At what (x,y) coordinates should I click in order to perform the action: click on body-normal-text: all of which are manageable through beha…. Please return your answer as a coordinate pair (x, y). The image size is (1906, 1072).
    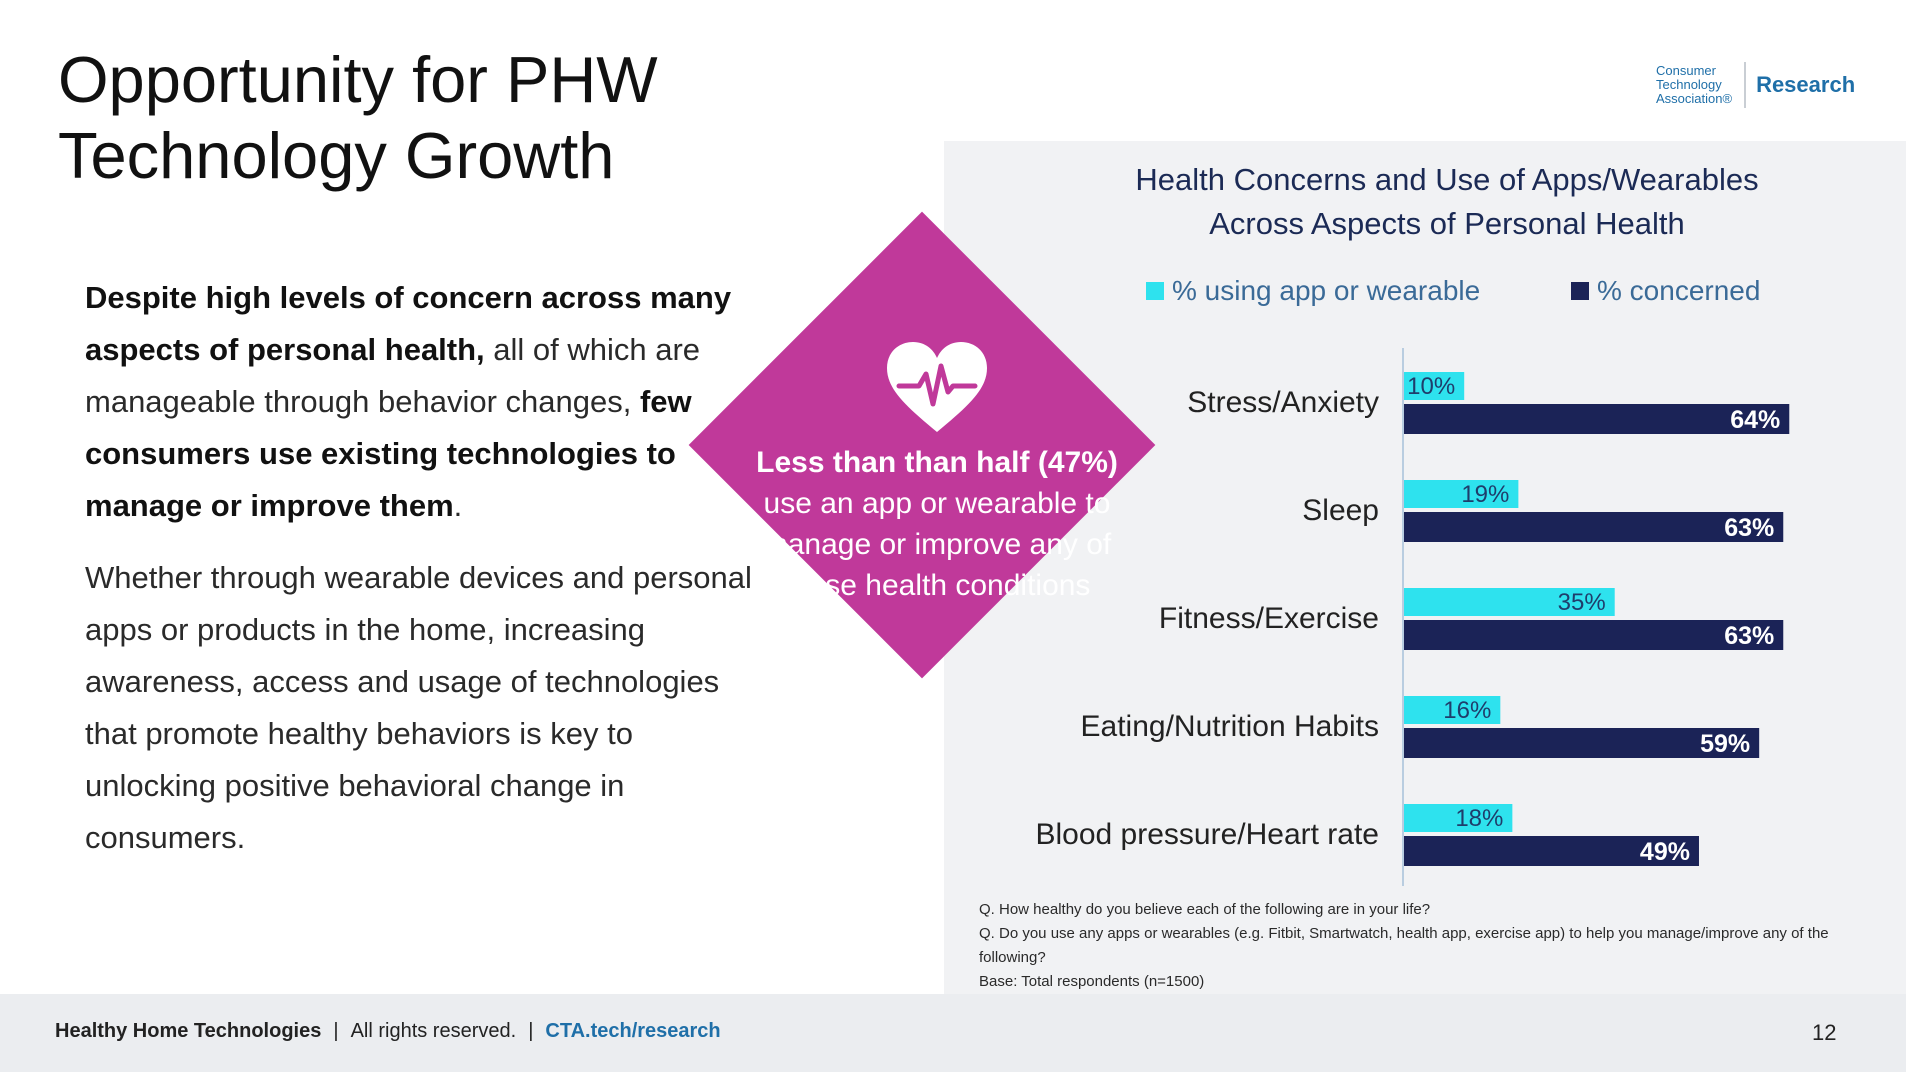
    Looking at the image, I should click on (393, 375).